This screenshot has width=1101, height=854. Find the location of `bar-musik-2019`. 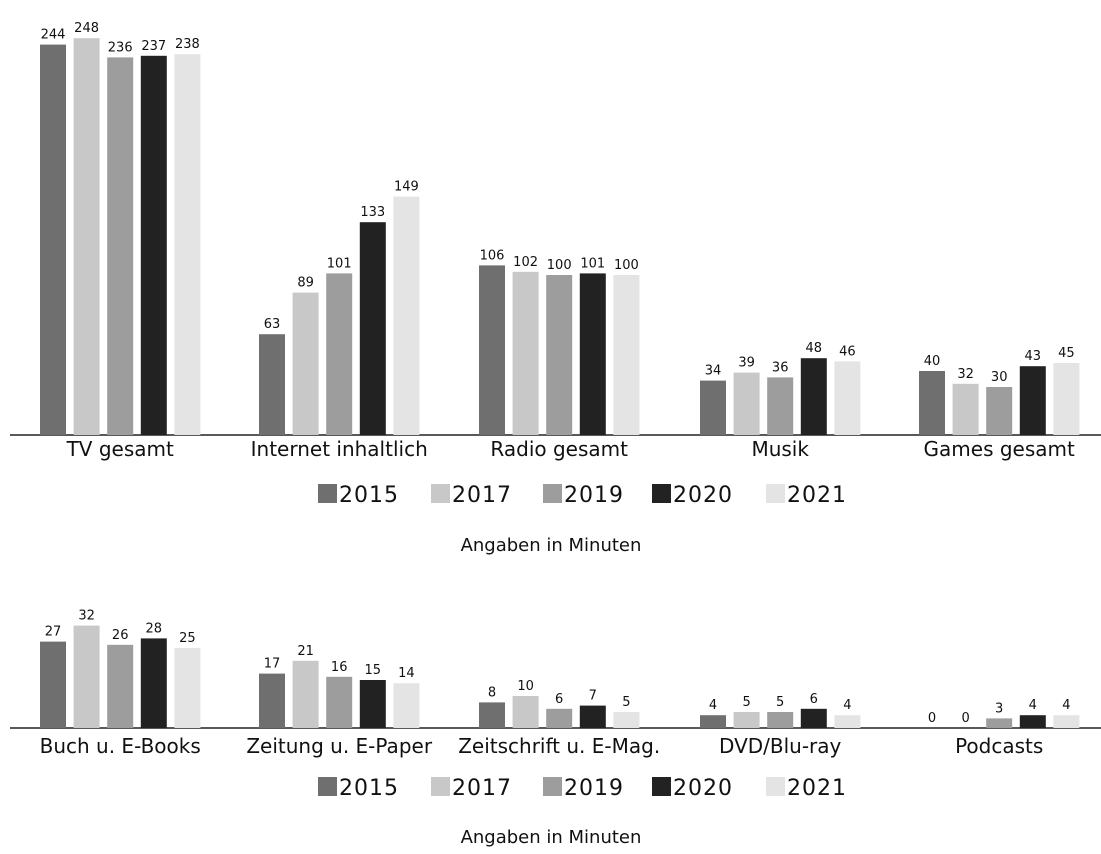

bar-musik-2019 is located at coordinates (780, 406).